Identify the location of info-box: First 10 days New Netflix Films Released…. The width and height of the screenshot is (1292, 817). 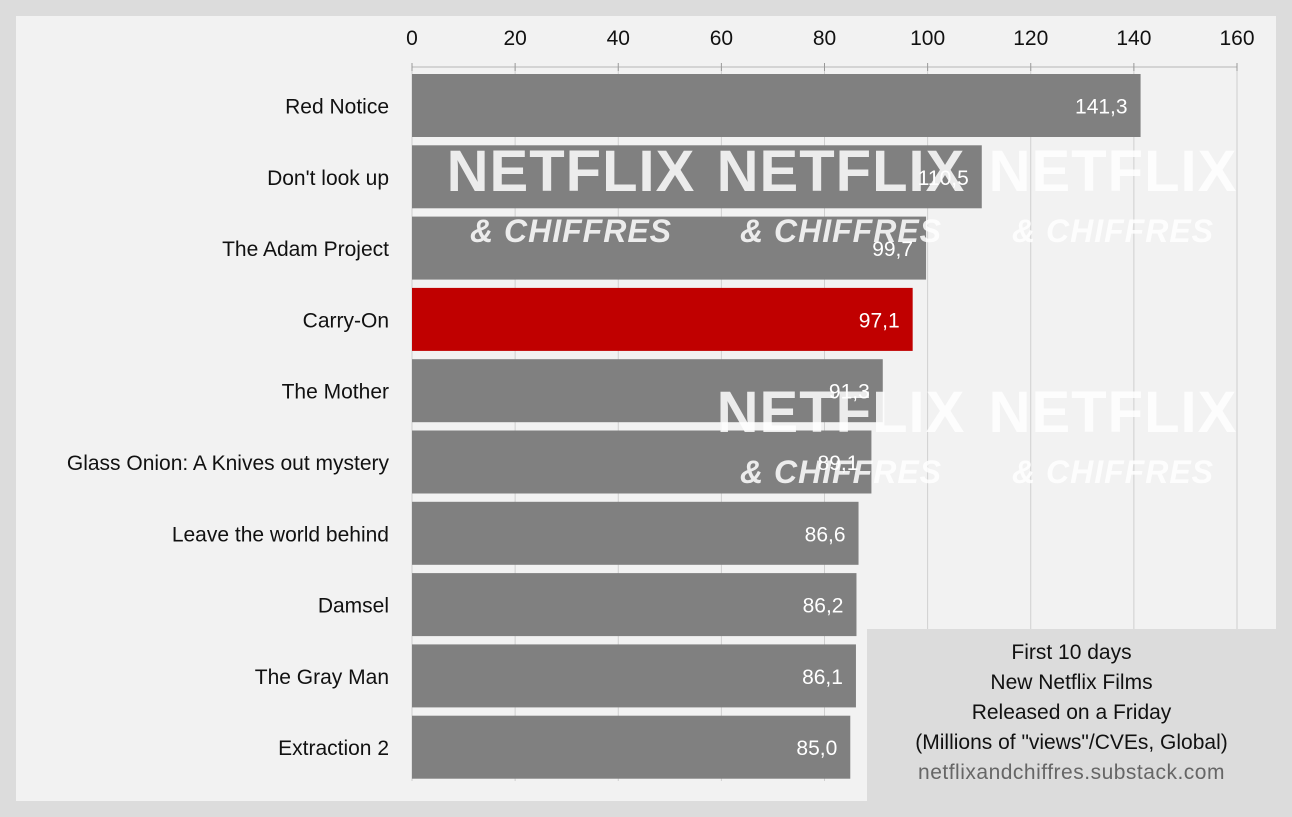
(1071, 715).